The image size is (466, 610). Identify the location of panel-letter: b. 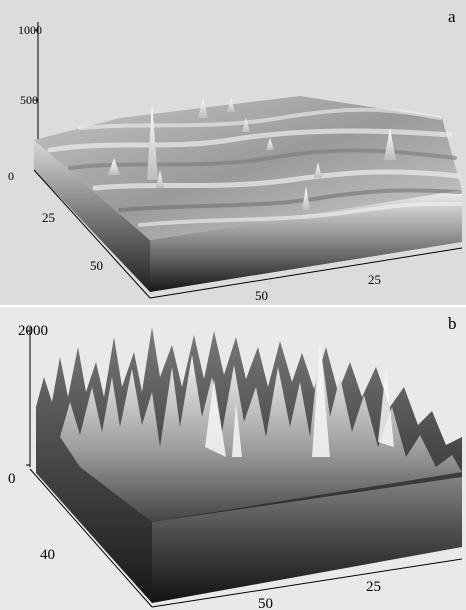
(452, 323).